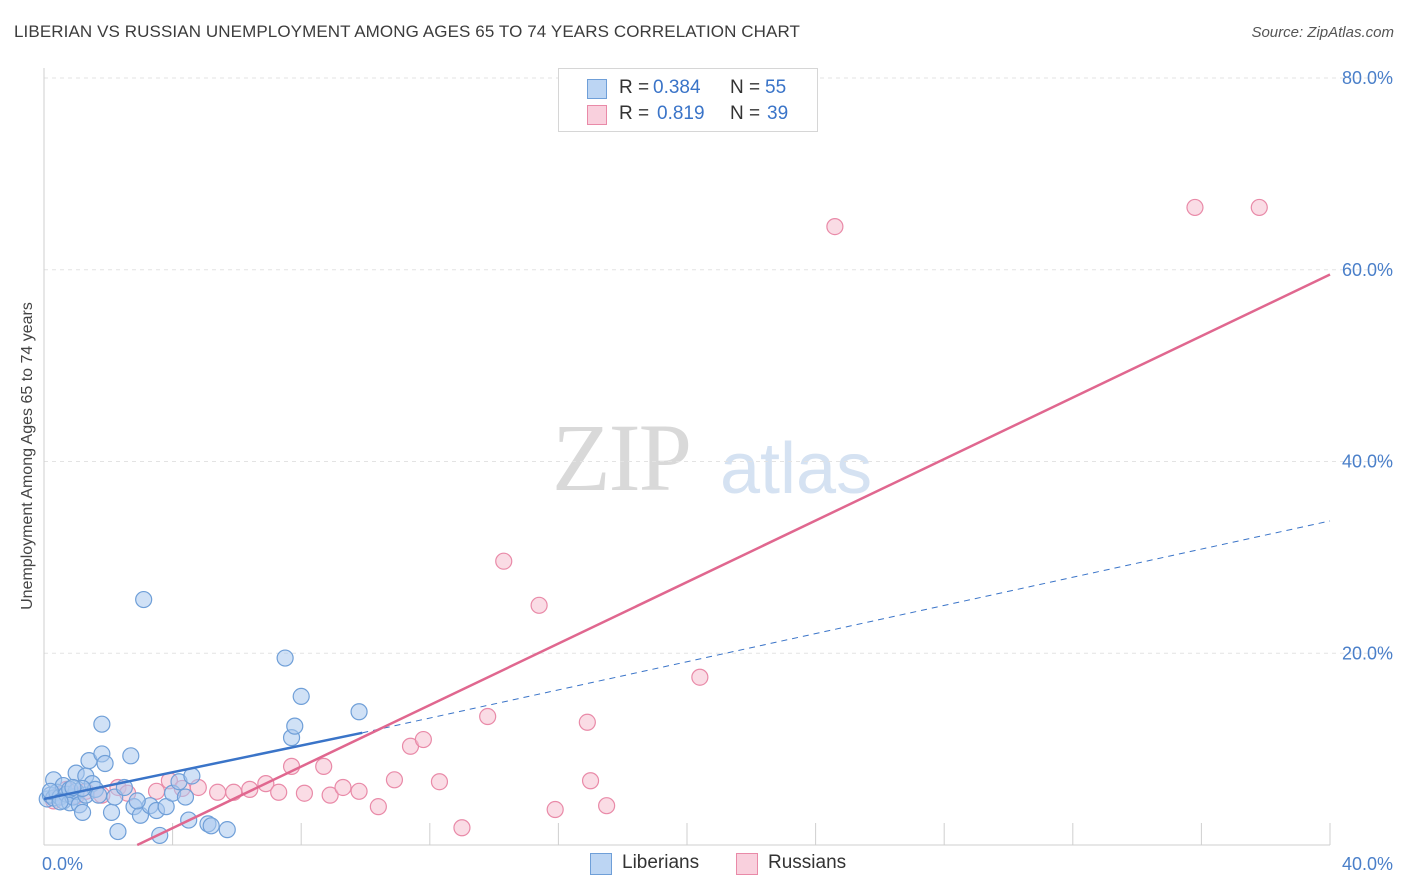 This screenshot has width=1406, height=892. Describe the element at coordinates (681, 113) in the screenshot. I see `legend-r-value: 0.819` at that location.